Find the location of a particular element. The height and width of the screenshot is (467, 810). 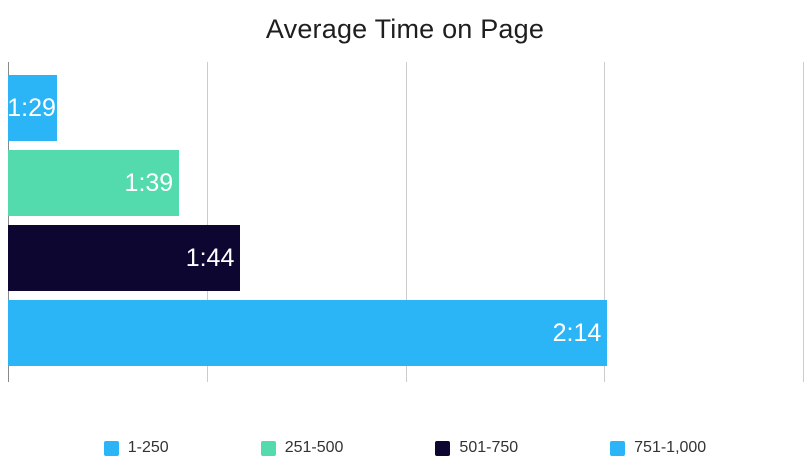

legend-label: 251-500 is located at coordinates (314, 447).